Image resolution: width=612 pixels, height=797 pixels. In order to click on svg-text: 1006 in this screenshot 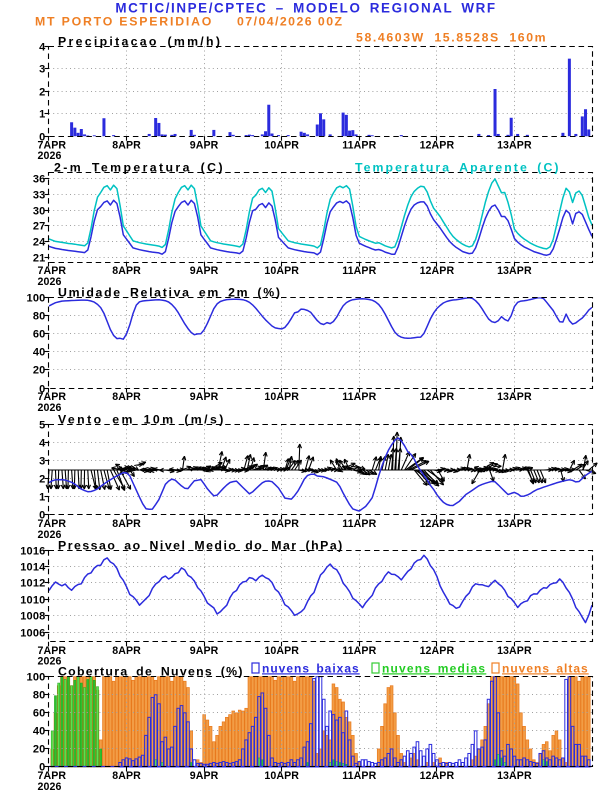, I will do `click(32, 634)`.